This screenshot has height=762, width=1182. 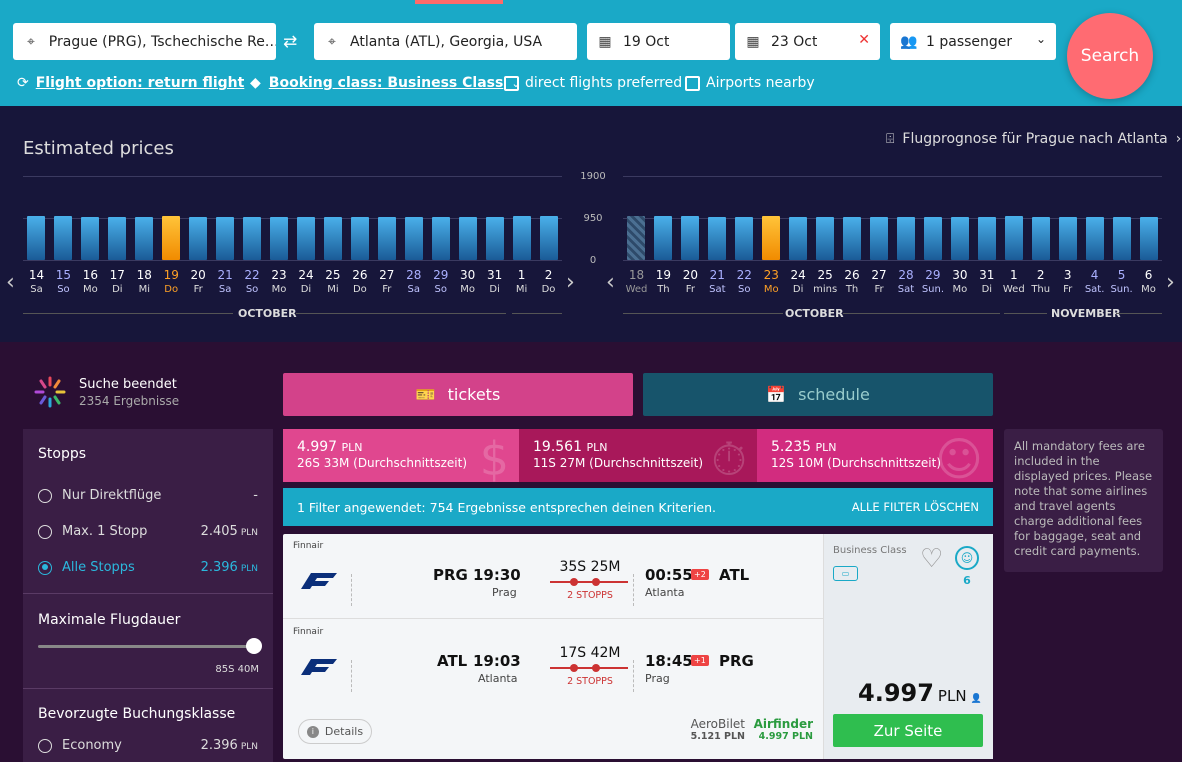 I want to click on details-button: i Details, so click(x=335, y=731).